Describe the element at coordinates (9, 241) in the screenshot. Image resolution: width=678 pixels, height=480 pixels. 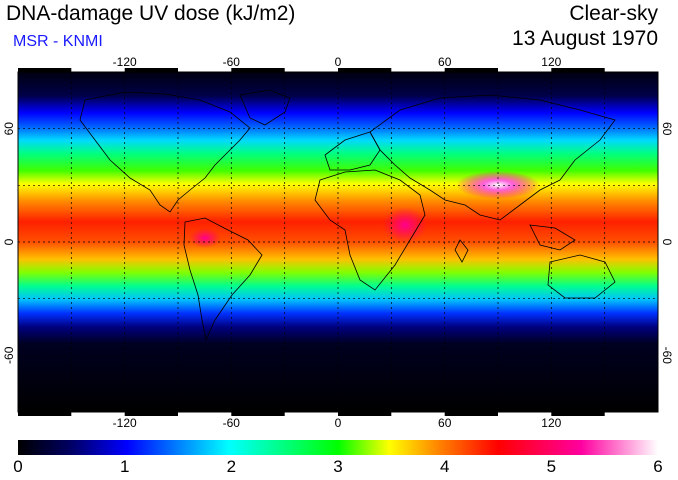
I see `lat-tick-left: 0` at that location.